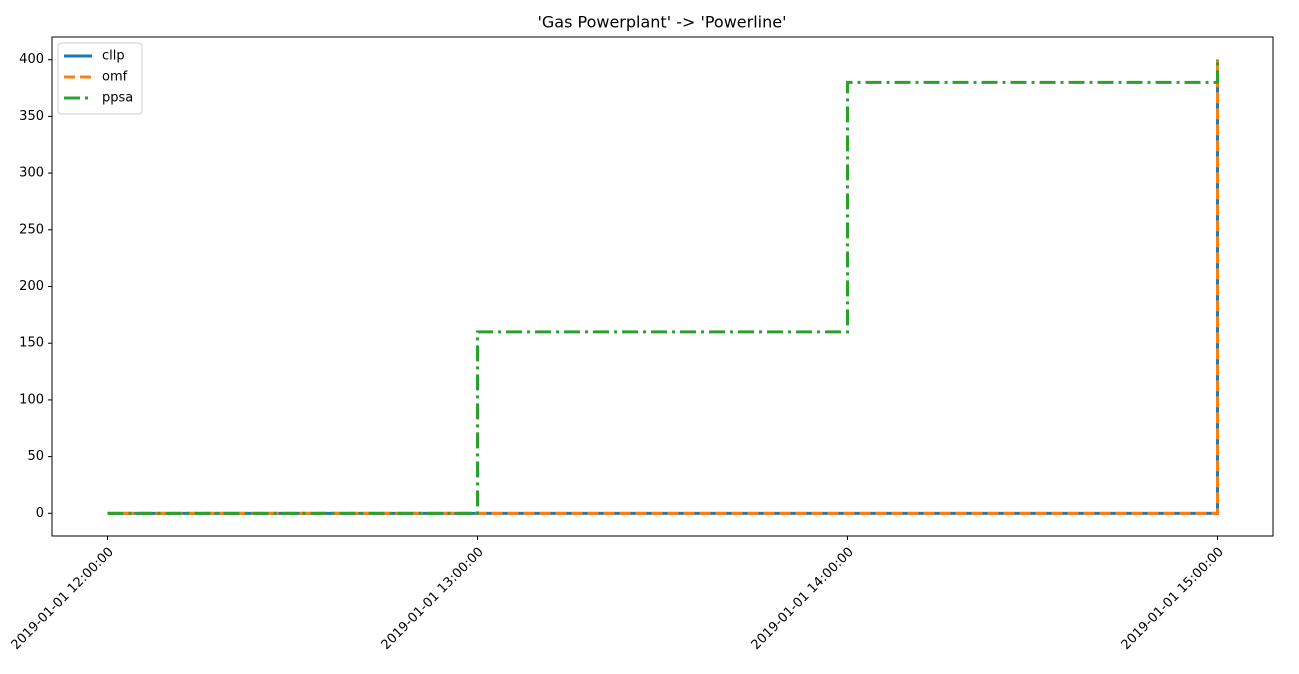 Image resolution: width=1299 pixels, height=674 pixels. I want to click on y-tick-label: 100, so click(31, 399).